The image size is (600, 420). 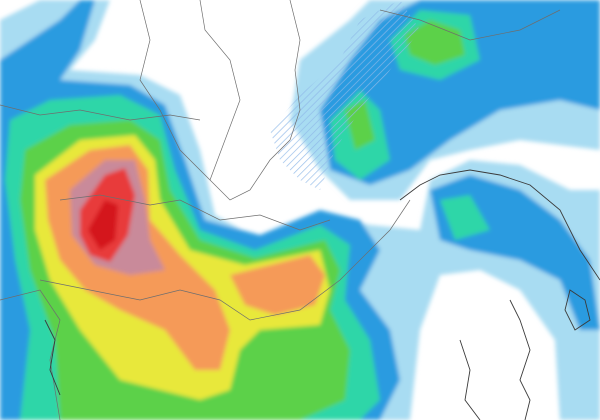 What do you see at coordinates (277, 285) in the screenshot?
I see `precip-orange-east` at bounding box center [277, 285].